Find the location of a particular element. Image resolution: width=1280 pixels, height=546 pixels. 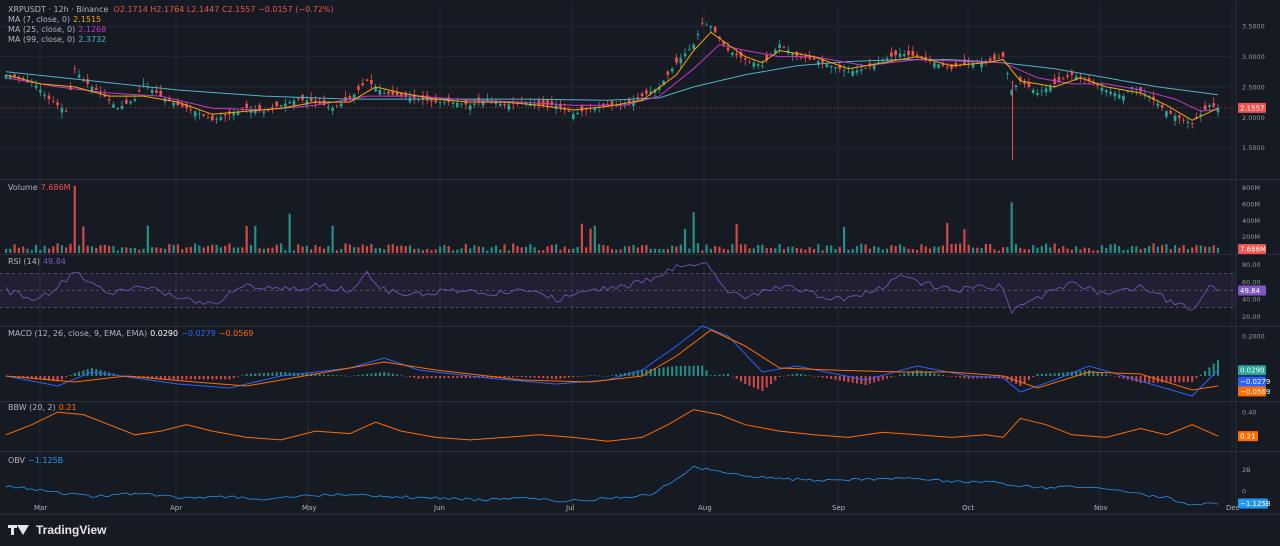

tradingview-logo: TradingView is located at coordinates (57, 530).